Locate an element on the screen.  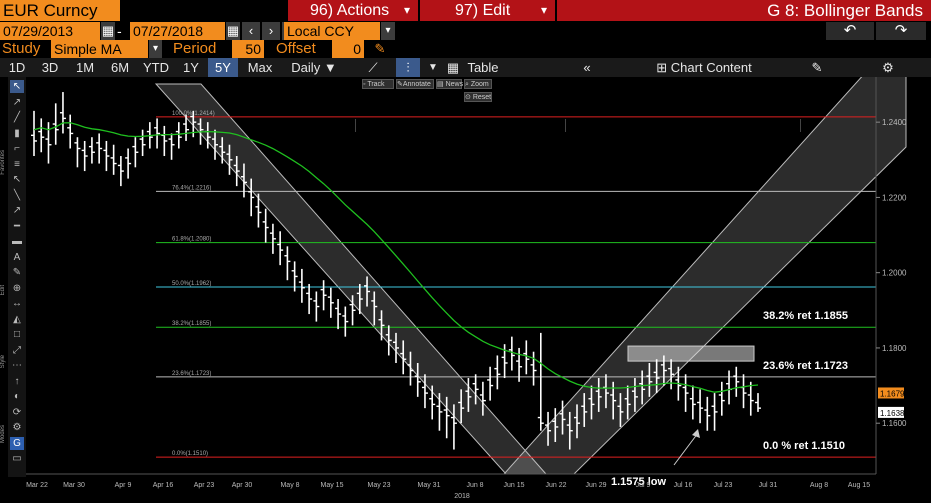
security-ticker: EUR Curncy is located at coordinates (60, 10).